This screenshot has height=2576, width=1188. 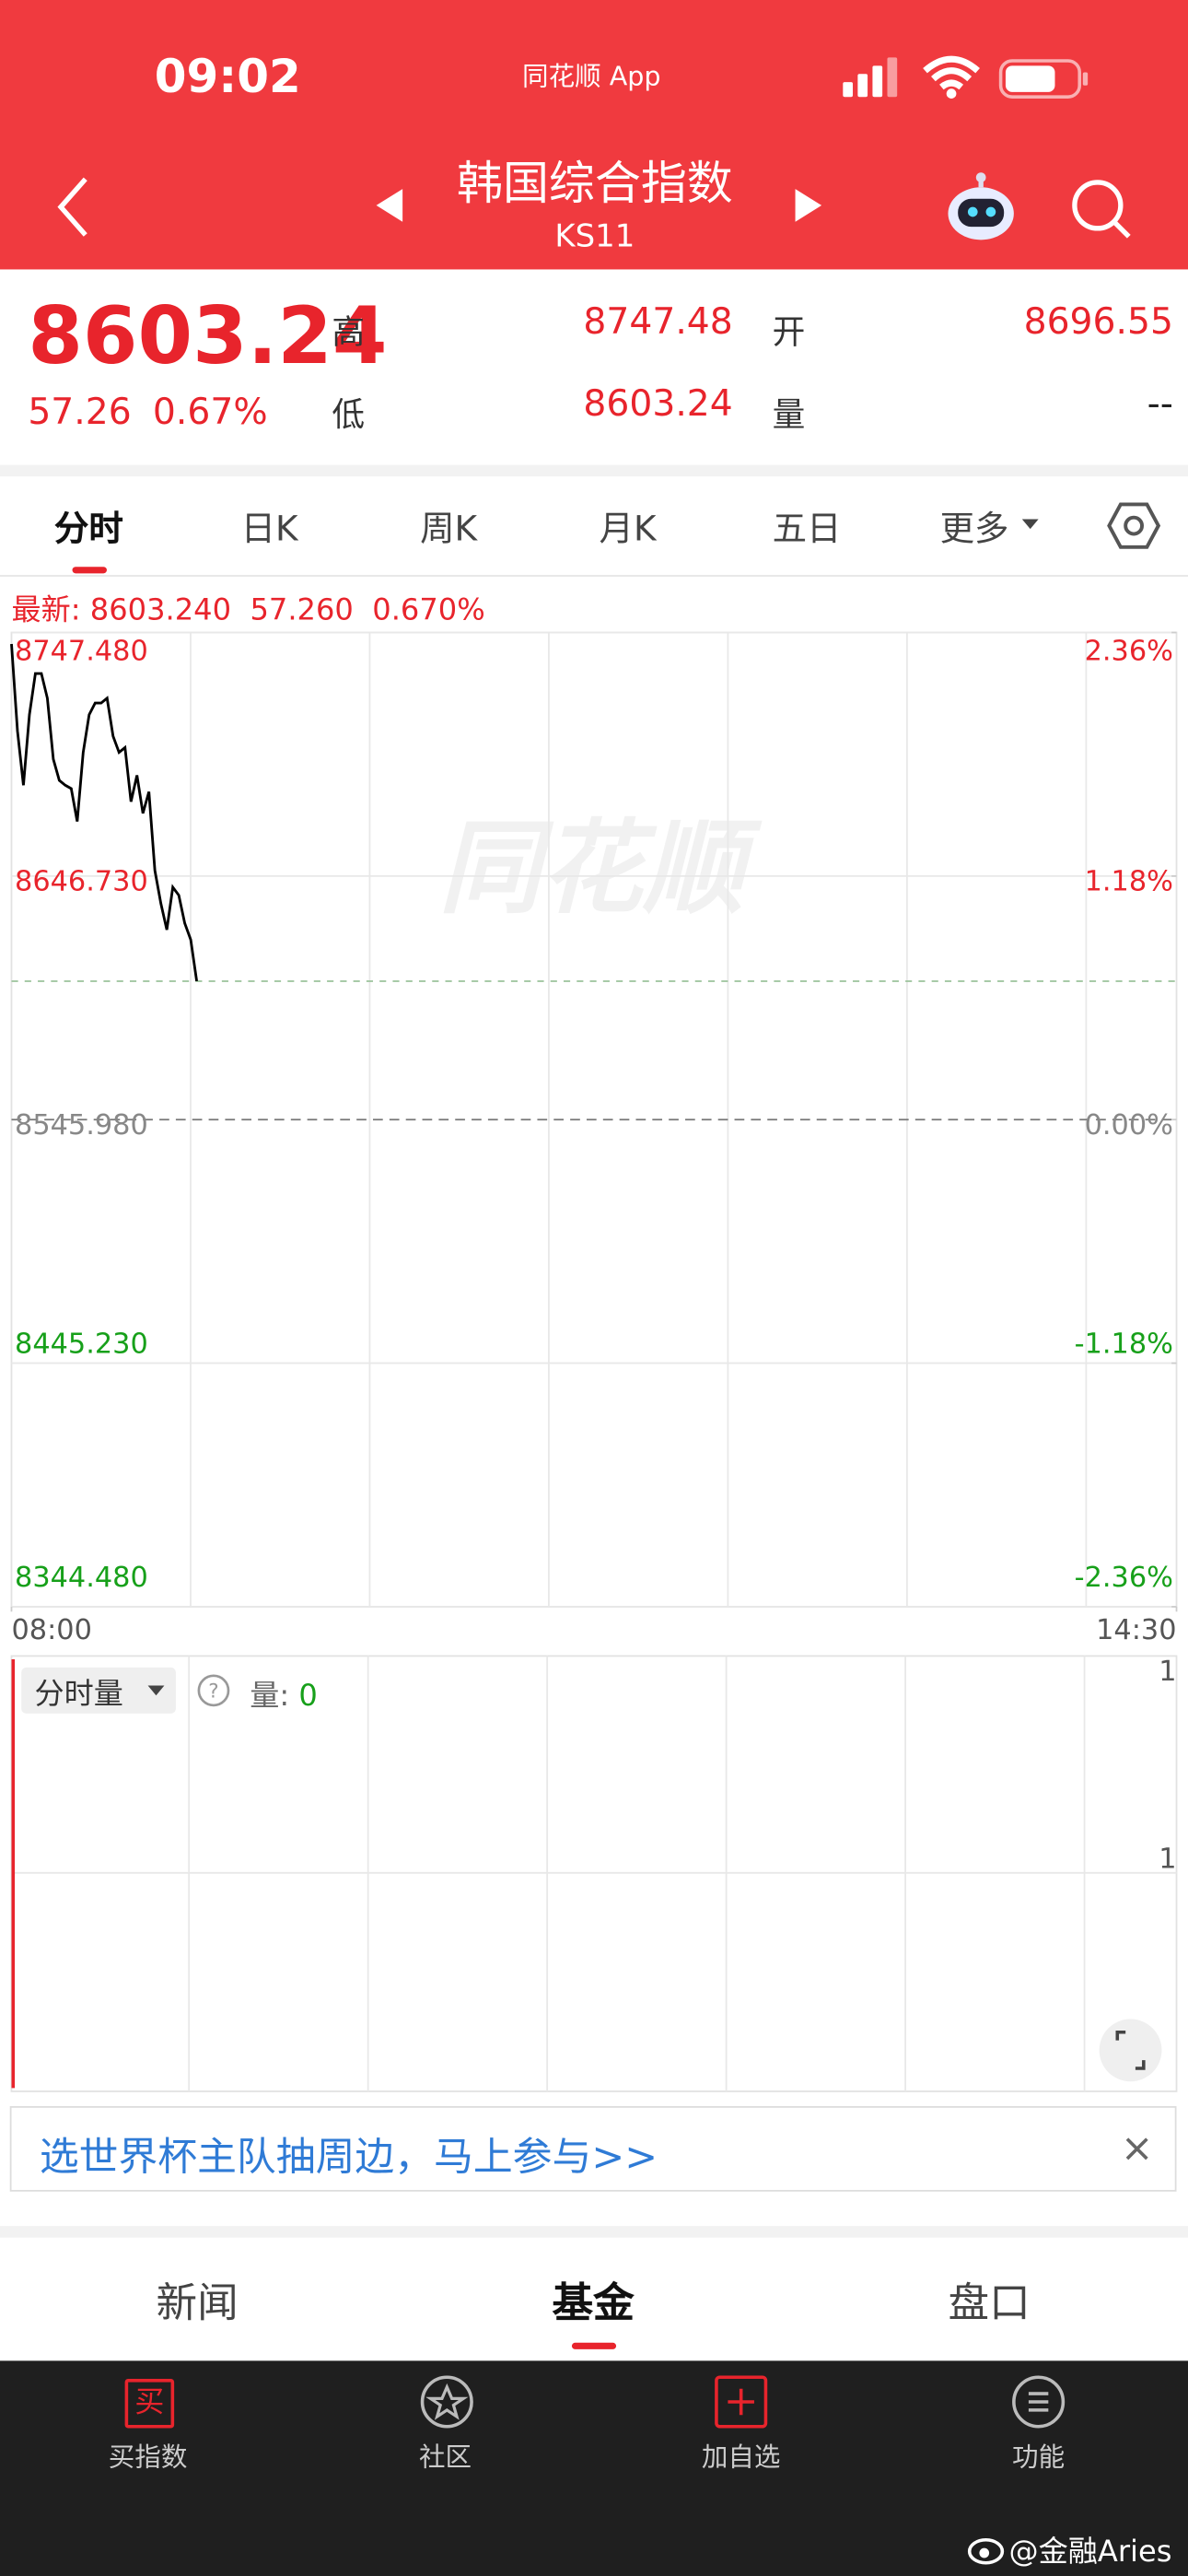 What do you see at coordinates (986, 2551) in the screenshot?
I see `weibo-logo` at bounding box center [986, 2551].